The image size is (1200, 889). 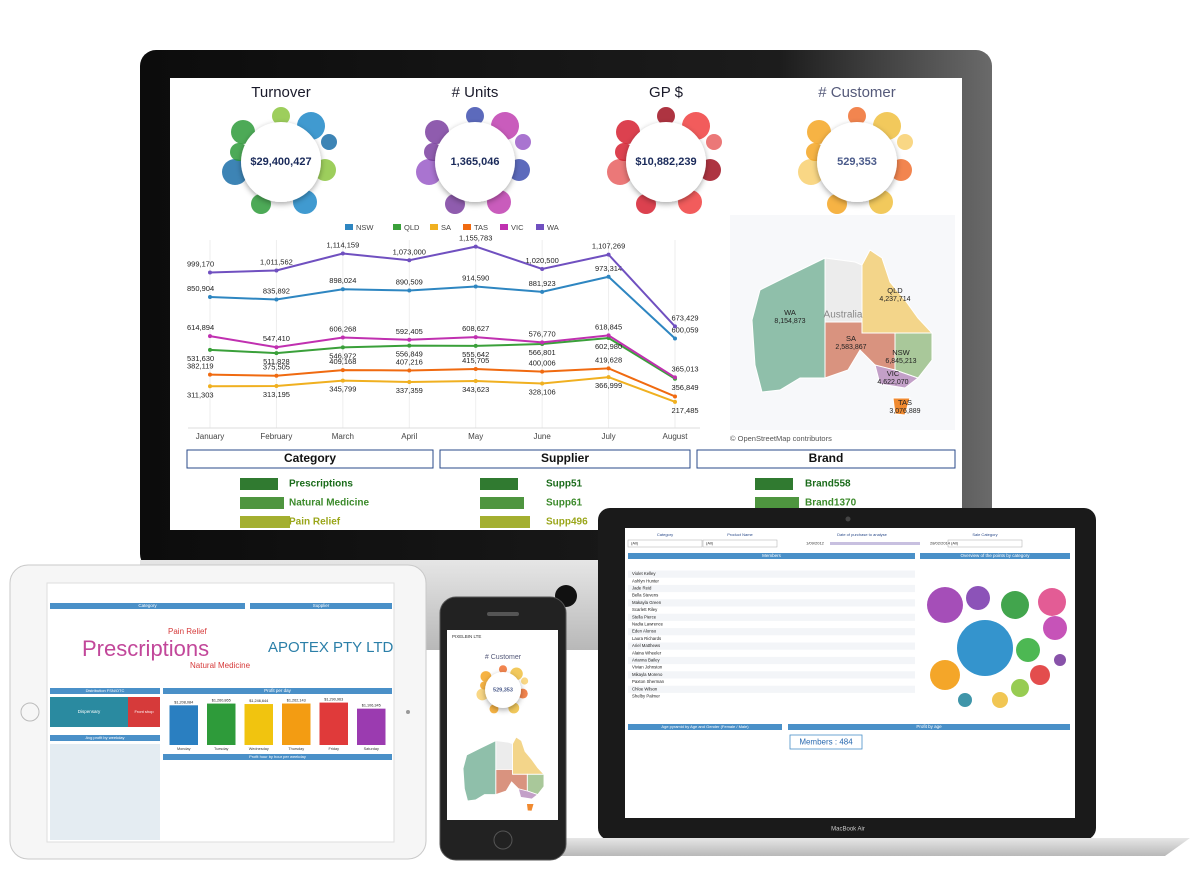 What do you see at coordinates (475, 354) in the screenshot?
I see `data-label: 555,642` at bounding box center [475, 354].